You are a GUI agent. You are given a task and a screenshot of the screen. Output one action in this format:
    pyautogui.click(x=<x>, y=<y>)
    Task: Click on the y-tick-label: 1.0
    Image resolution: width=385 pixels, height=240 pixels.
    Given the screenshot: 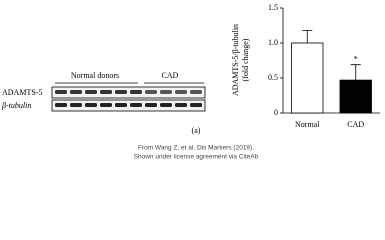 What is the action you would take?
    pyautogui.click(x=273, y=42)
    